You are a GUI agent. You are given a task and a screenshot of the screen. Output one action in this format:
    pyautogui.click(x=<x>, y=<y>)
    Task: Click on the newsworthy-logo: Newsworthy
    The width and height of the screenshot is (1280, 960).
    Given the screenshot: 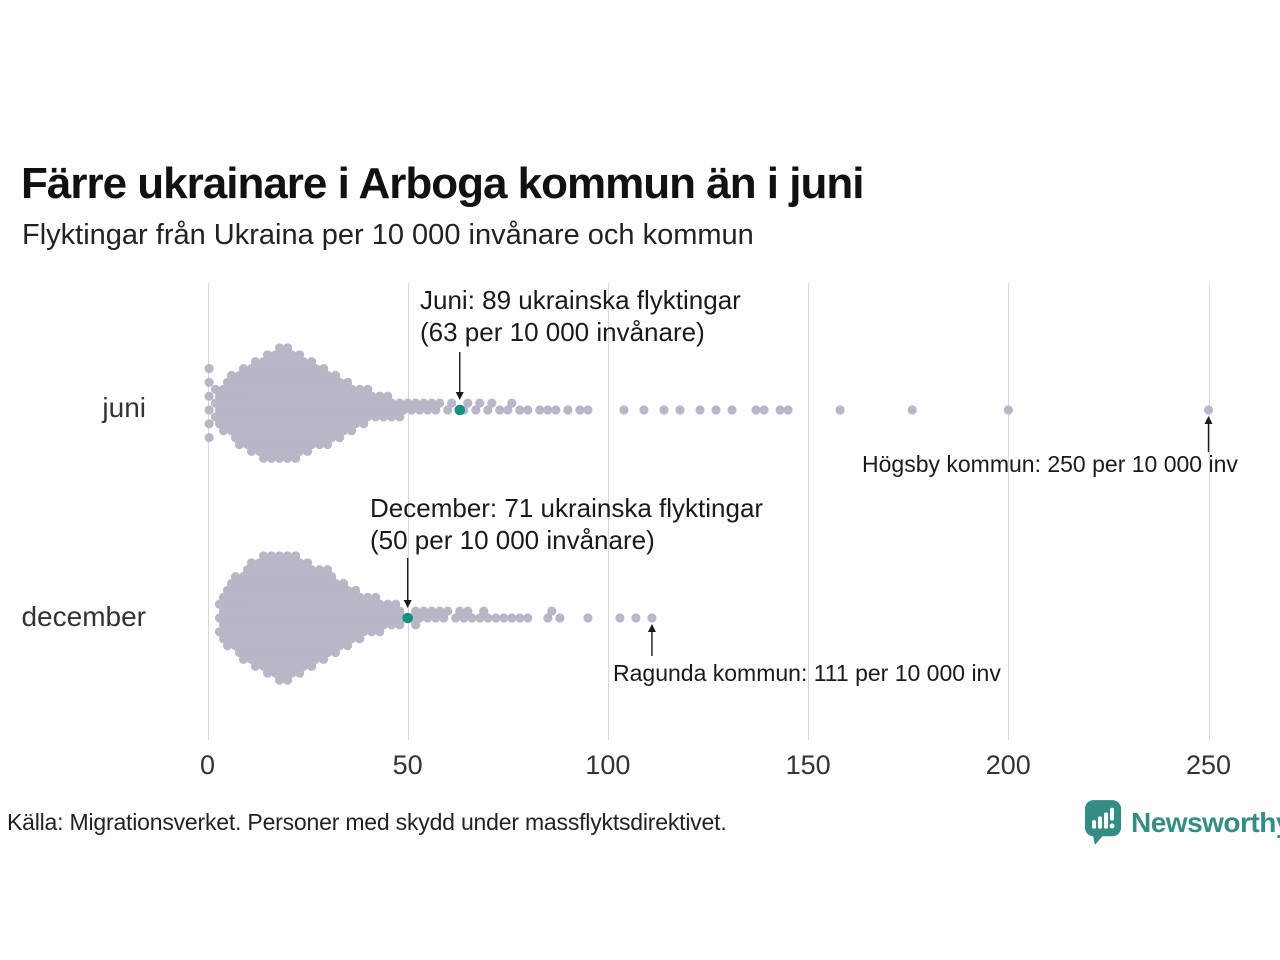 What is the action you would take?
    pyautogui.click(x=1182, y=822)
    